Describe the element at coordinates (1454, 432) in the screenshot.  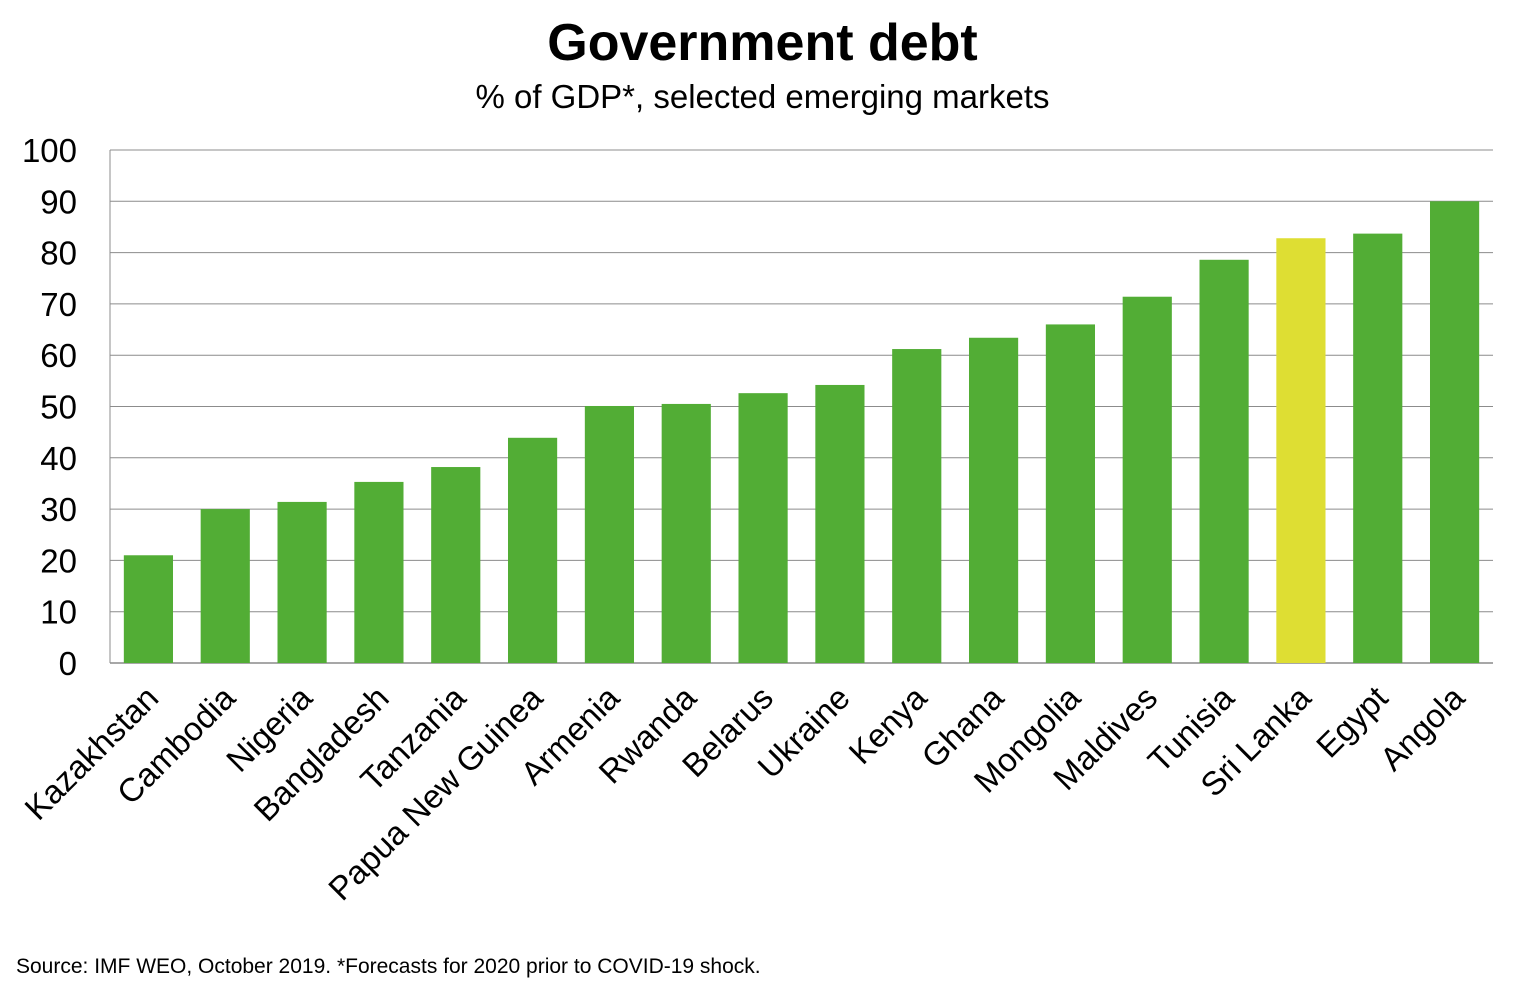
I see `bar-angola` at that location.